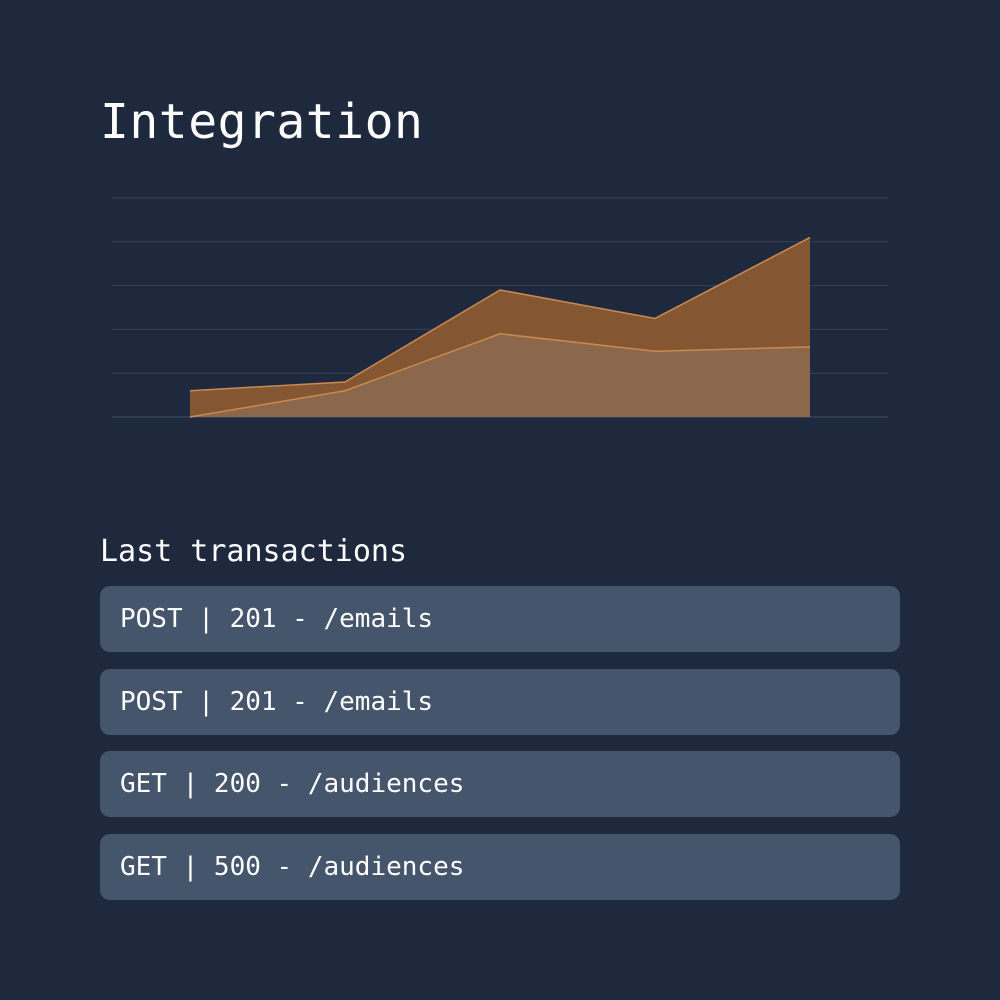 This screenshot has width=1000, height=1000. Describe the element at coordinates (500, 866) in the screenshot. I see `transaction-row: GET | 500 - /audiences` at that location.